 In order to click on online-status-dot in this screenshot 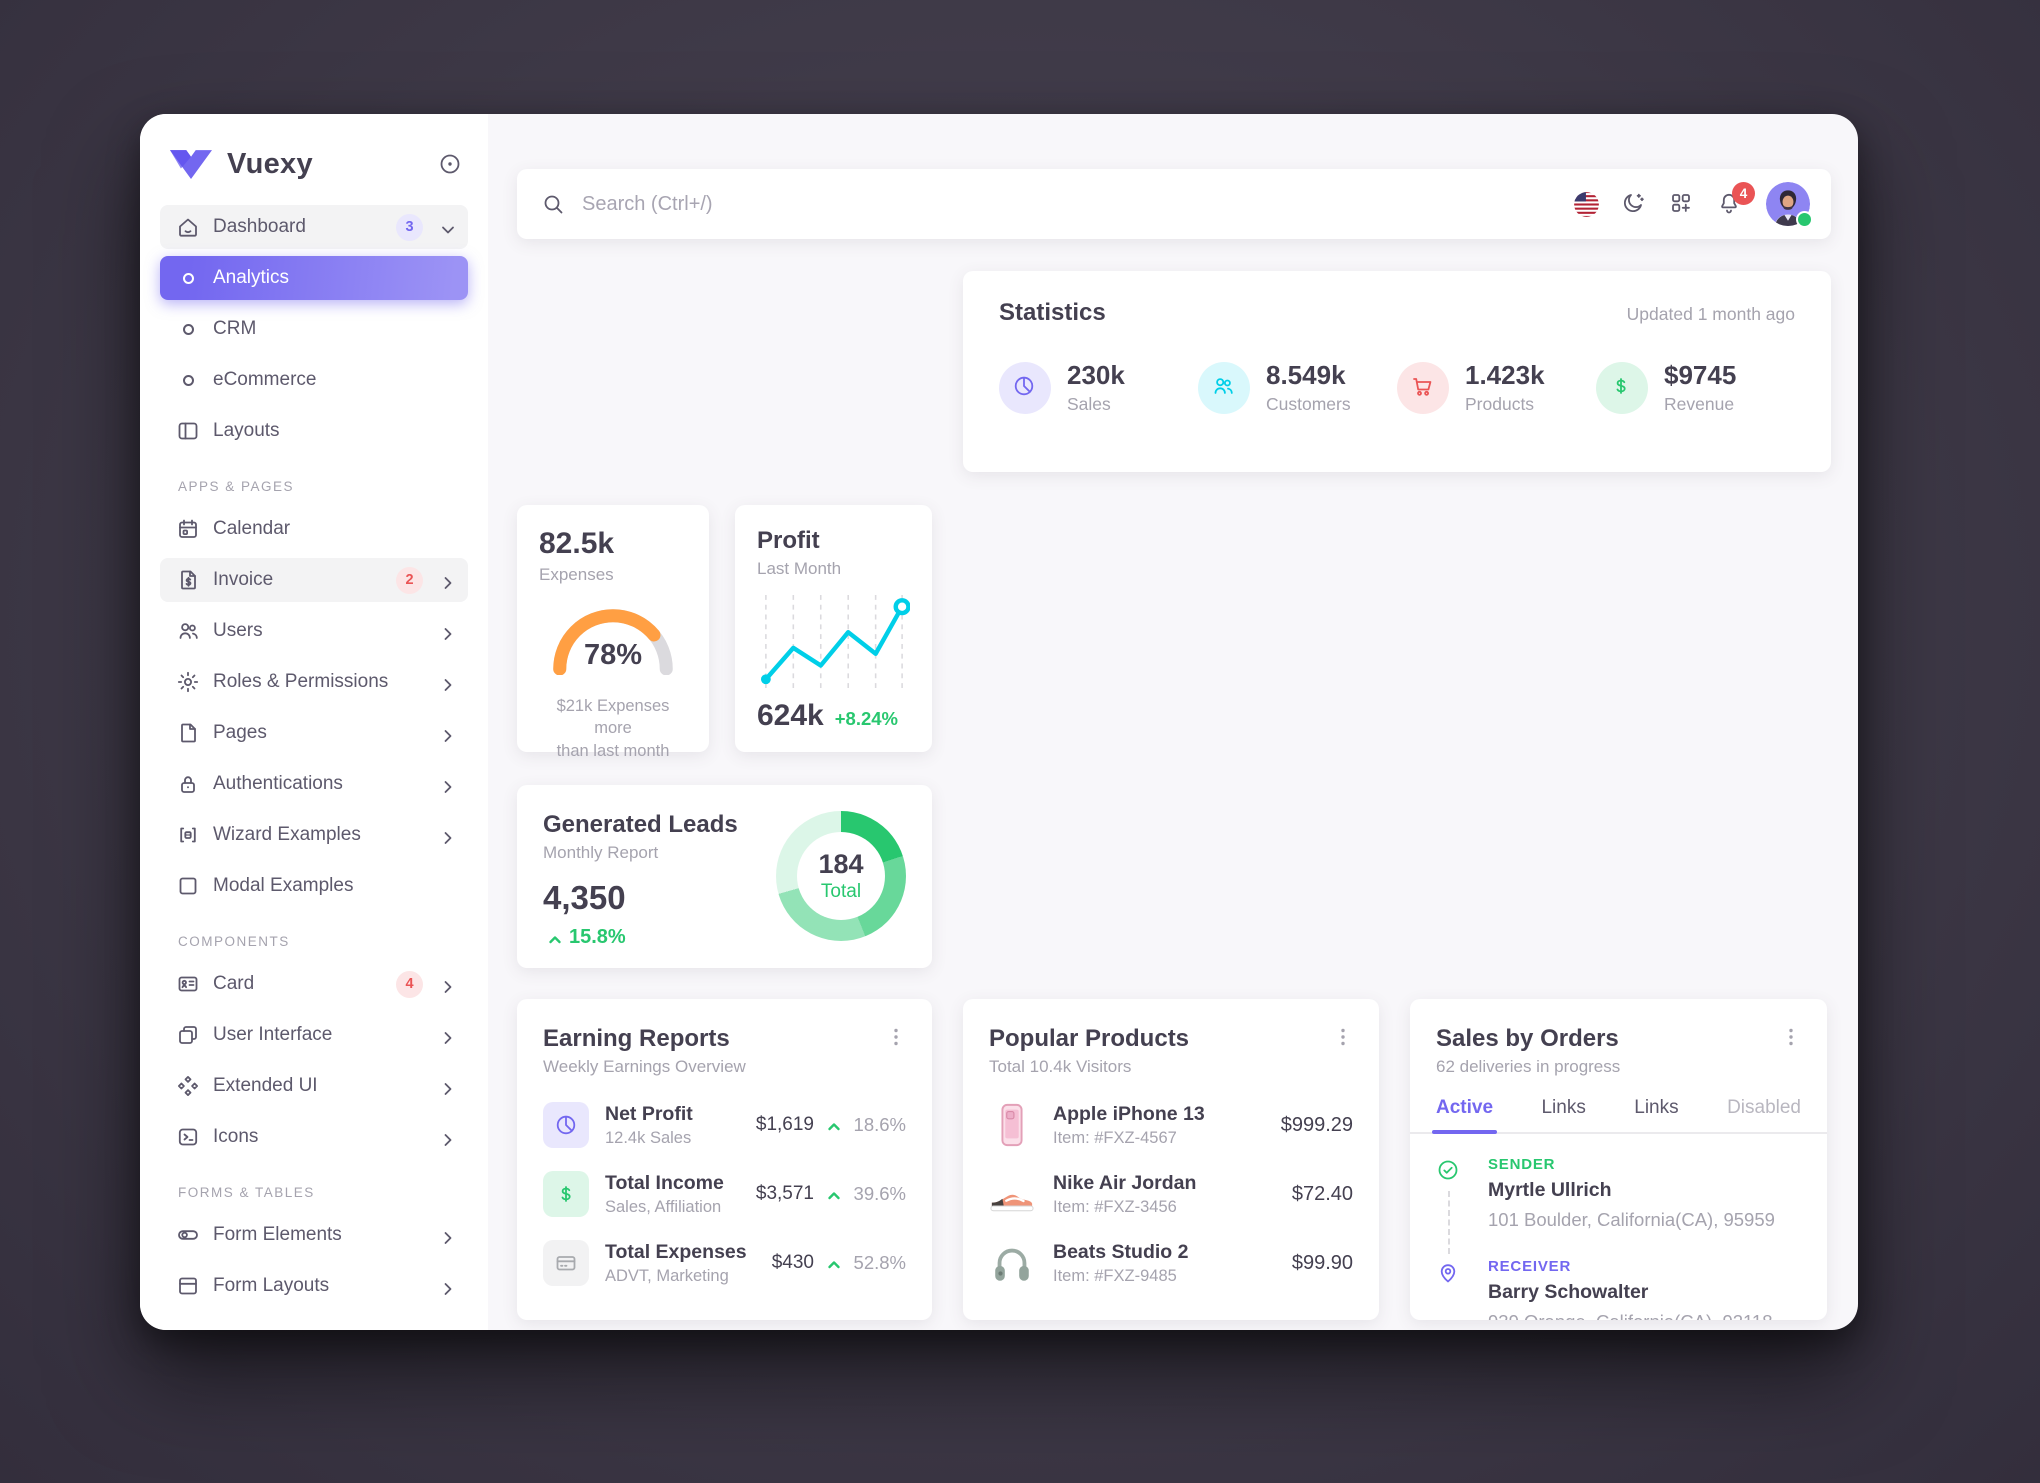, I will do `click(1804, 219)`.